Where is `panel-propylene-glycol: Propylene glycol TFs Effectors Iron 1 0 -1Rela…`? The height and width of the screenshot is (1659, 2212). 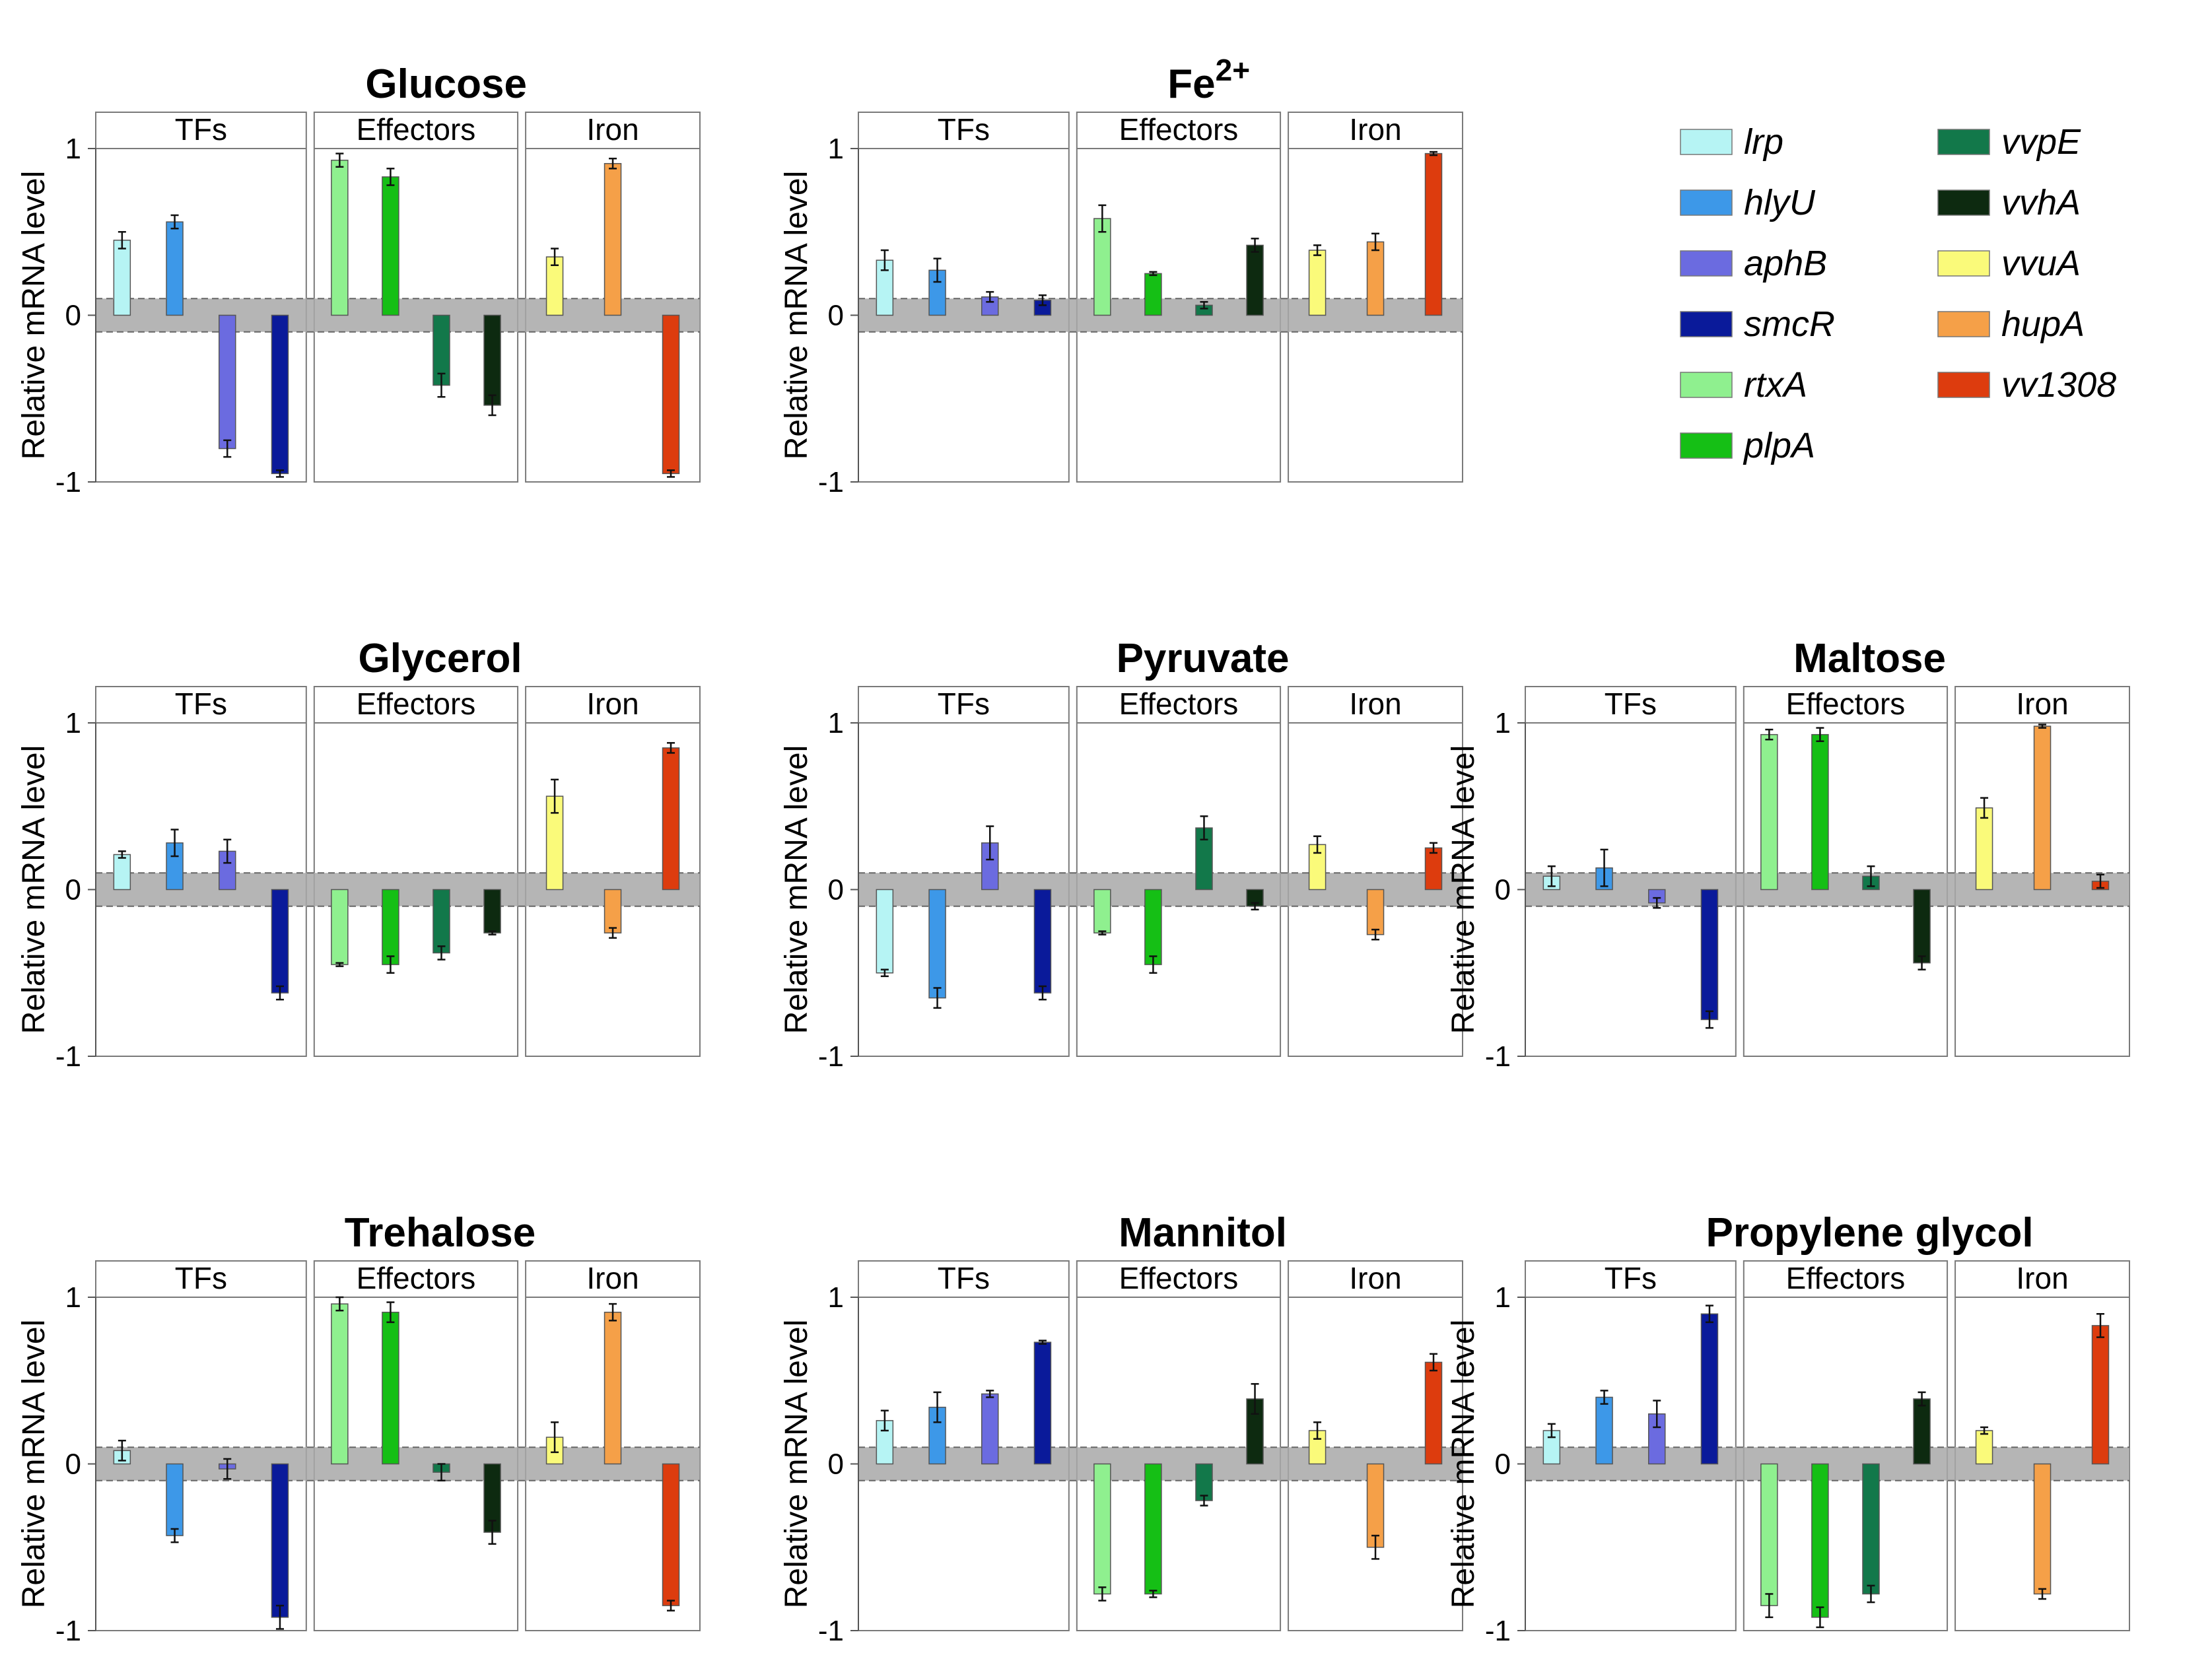
panel-propylene-glycol: Propylene glycol TFs Effectors Iron 1 0 -1Rela… is located at coordinates (1788, 1428).